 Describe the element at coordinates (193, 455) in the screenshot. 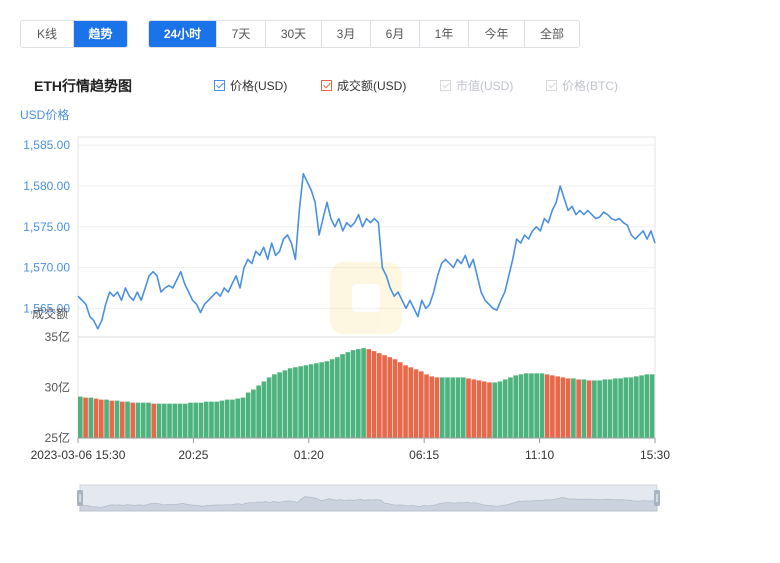

I see `x-tick-label: 20:25` at that location.